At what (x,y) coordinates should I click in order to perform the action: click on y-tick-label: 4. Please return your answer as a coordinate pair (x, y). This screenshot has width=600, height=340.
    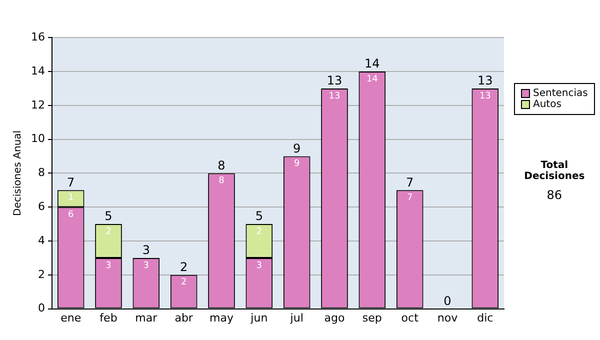
    Looking at the image, I should click on (41, 240).